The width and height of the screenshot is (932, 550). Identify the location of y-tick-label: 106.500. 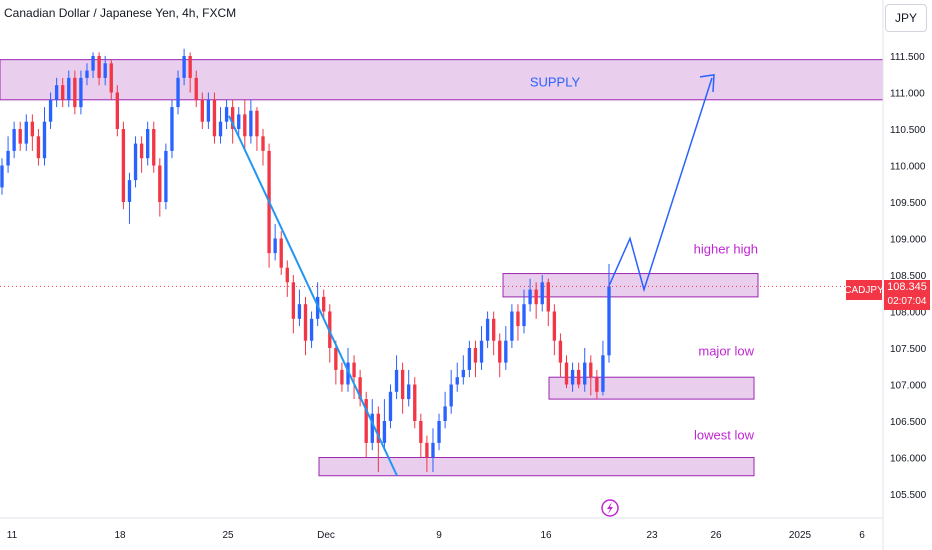
(908, 422).